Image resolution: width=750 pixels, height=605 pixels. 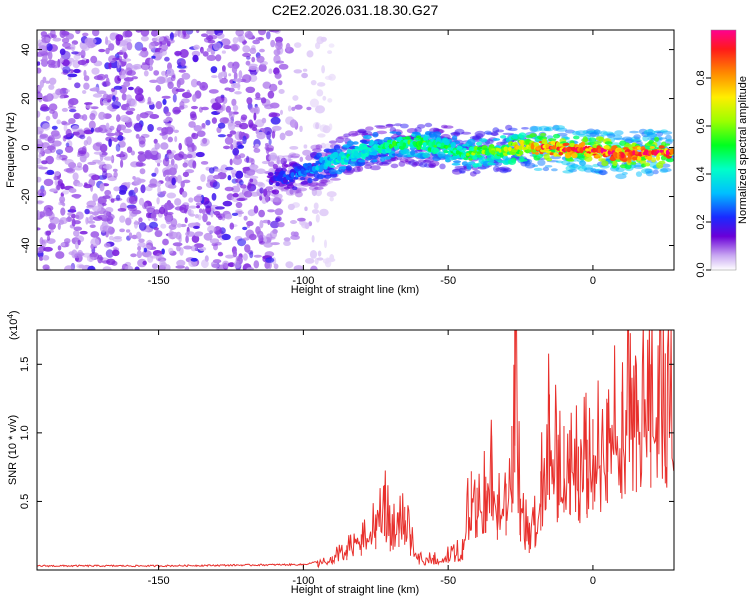 I want to click on snr-y-tick-label: 1.5, so click(x=25, y=364).